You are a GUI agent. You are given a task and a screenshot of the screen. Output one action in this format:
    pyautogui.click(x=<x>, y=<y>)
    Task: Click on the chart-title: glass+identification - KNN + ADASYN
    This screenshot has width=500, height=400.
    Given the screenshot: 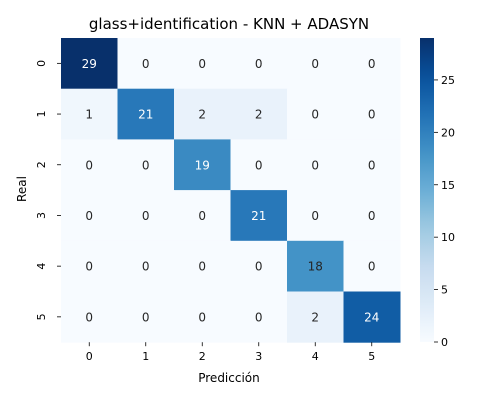 What is the action you would take?
    pyautogui.click(x=229, y=24)
    